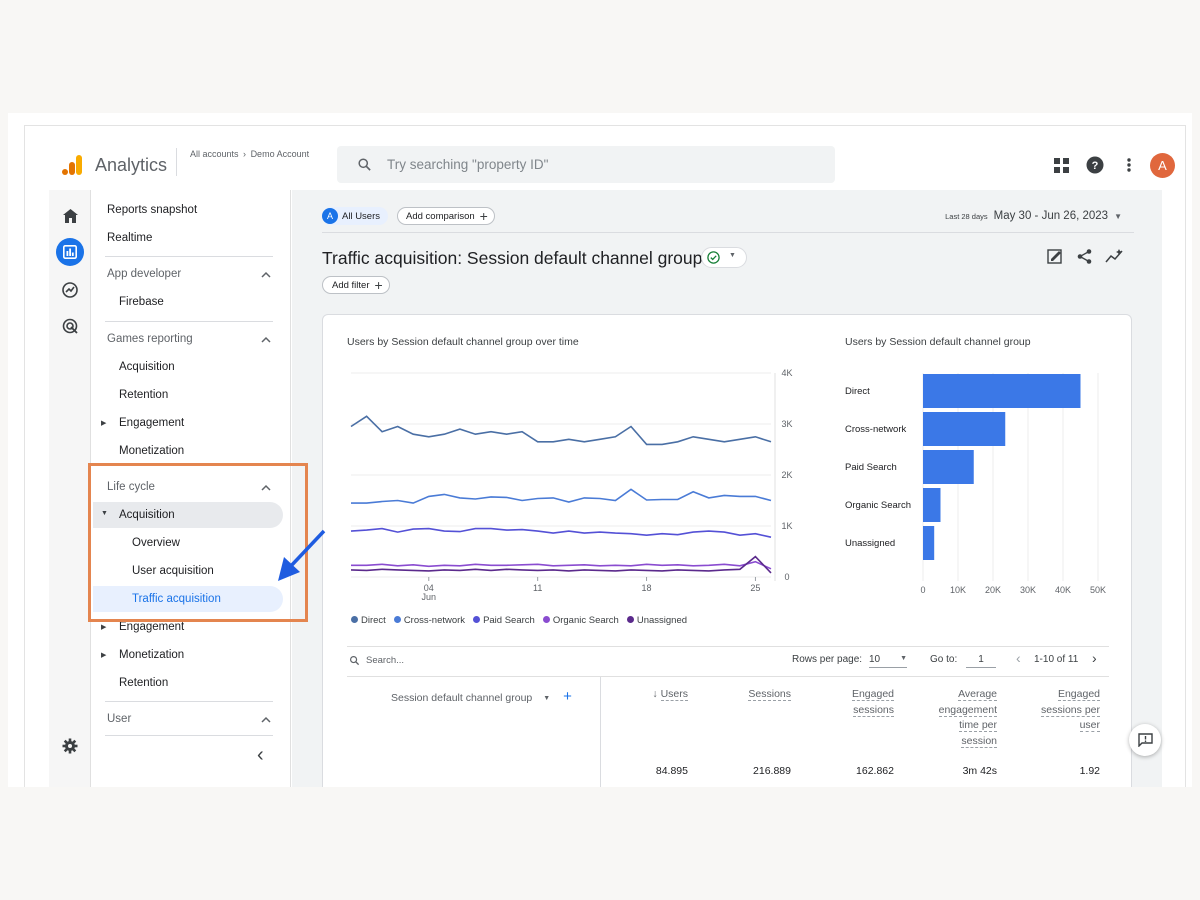 This screenshot has height=900, width=1200. I want to click on prev-page-icon: ‹, so click(1018, 658).